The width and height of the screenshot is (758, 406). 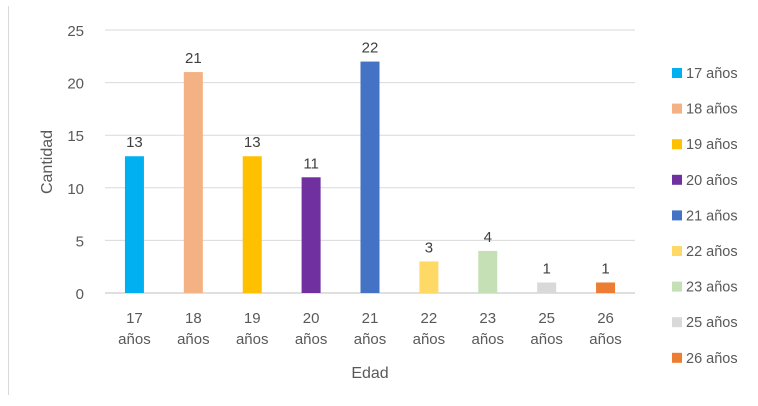 What do you see at coordinates (252, 329) in the screenshot?
I see `x-tick-label: 19 años` at bounding box center [252, 329].